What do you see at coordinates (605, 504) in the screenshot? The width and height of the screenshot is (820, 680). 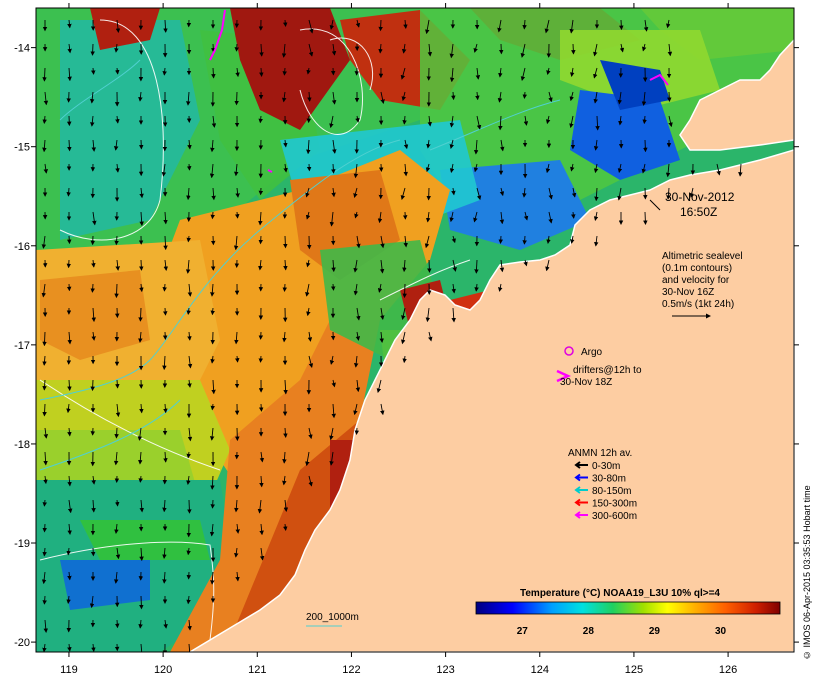 I see `anmn-item: 150-300m` at bounding box center [605, 504].